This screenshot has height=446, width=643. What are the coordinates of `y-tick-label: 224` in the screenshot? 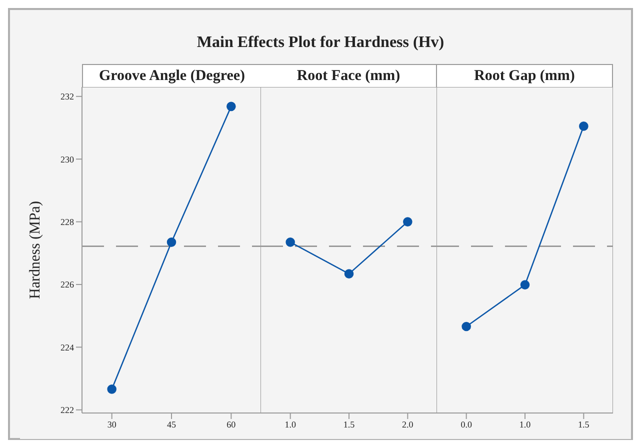 It's located at (67, 347).